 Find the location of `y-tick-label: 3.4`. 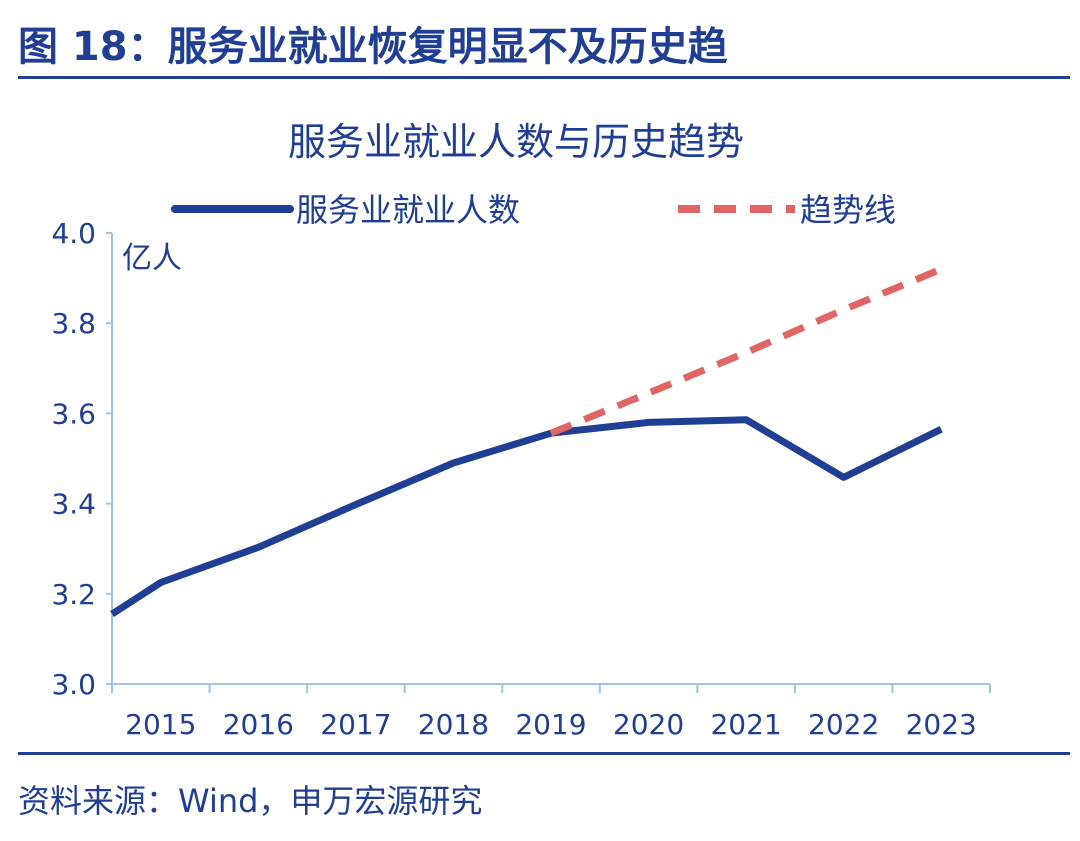

y-tick-label: 3.4 is located at coordinates (73, 504).